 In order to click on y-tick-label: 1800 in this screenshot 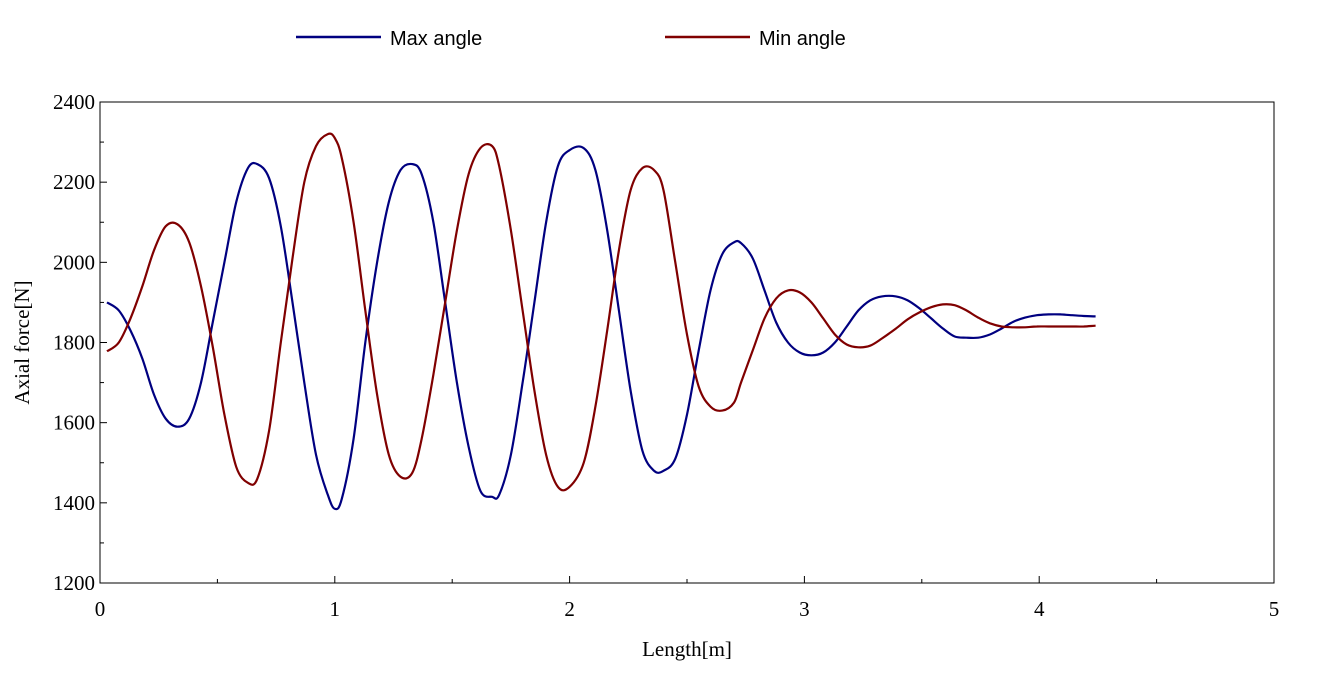, I will do `click(74, 343)`.